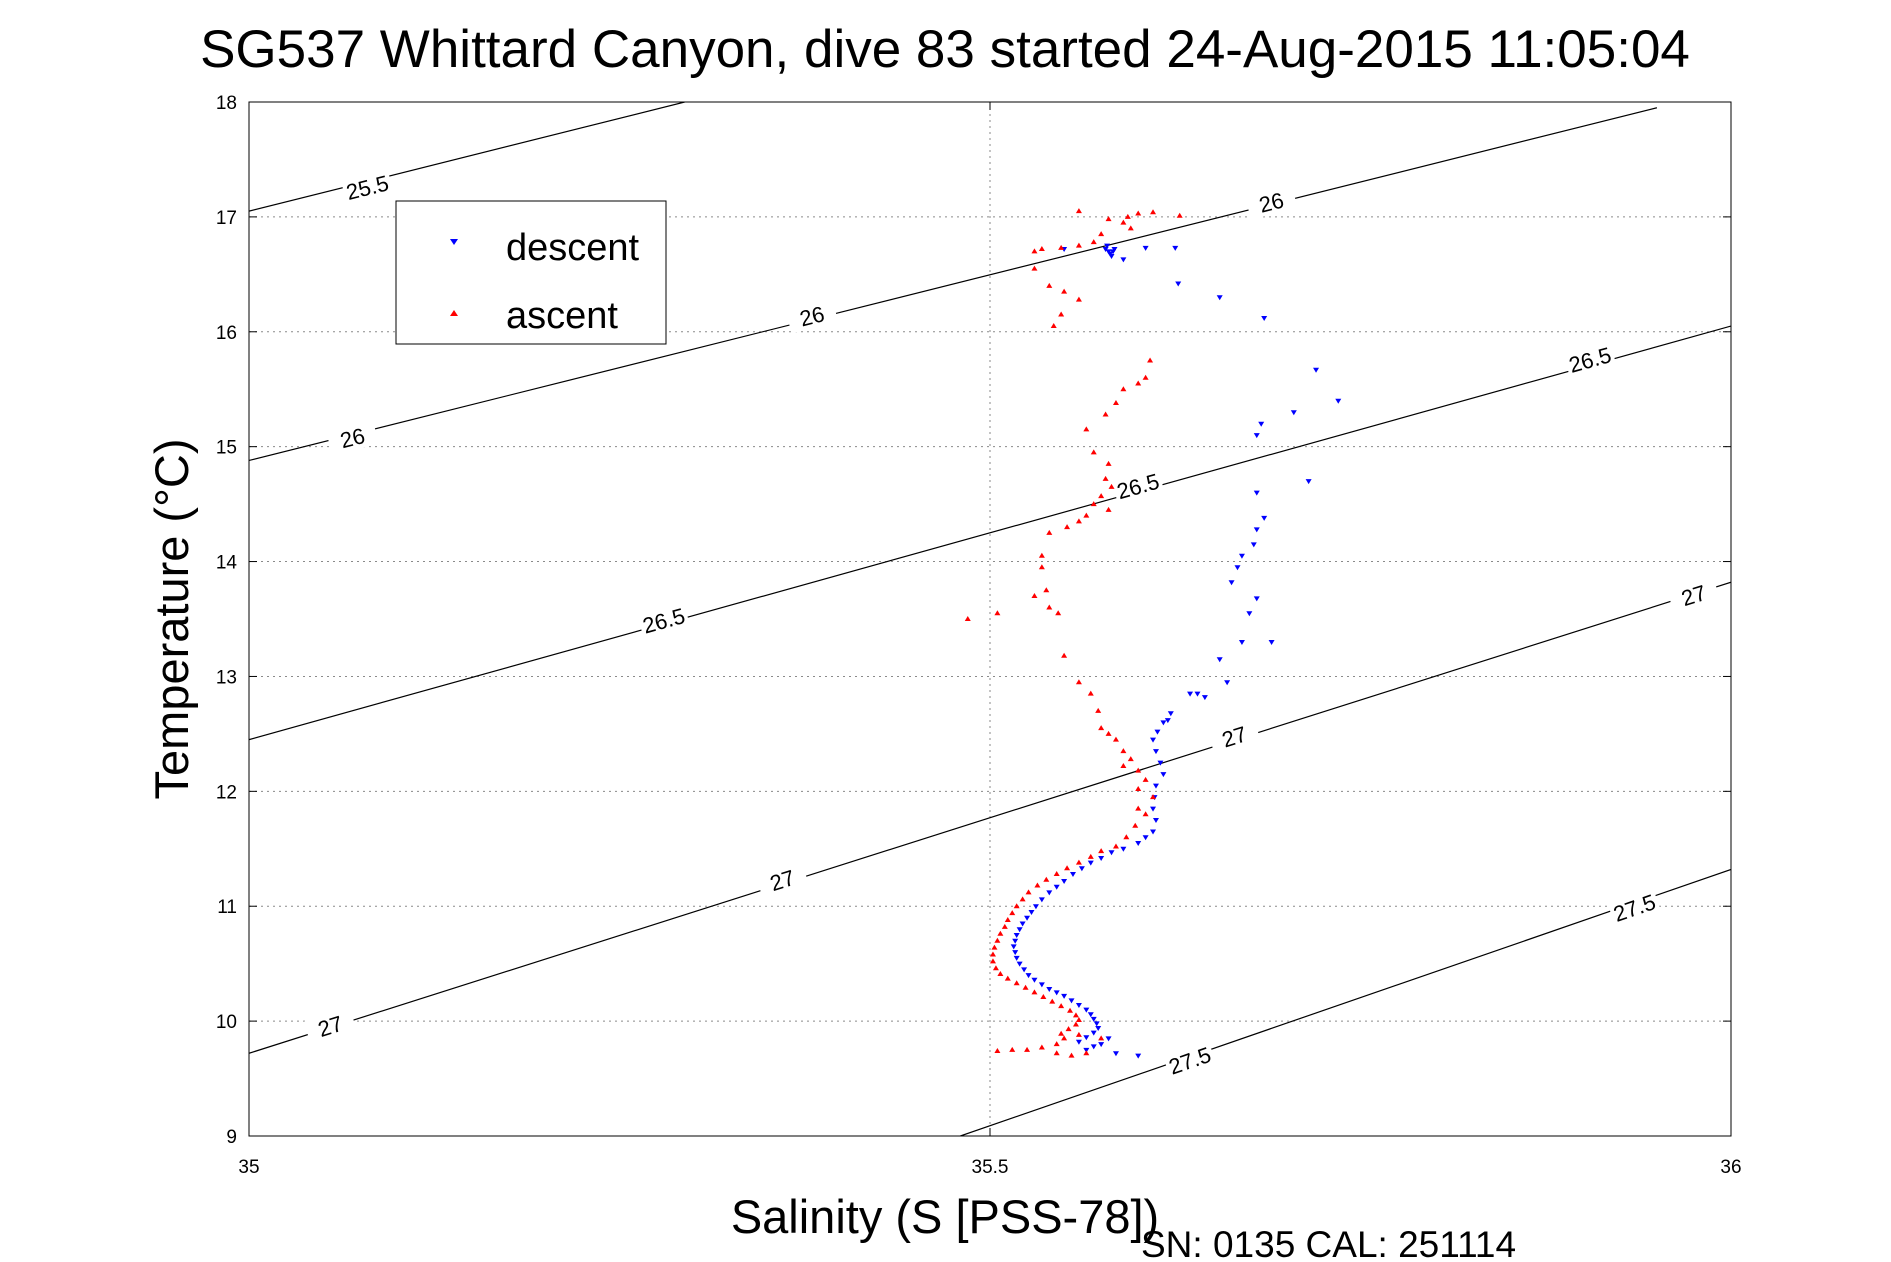 Image resolution: width=1891 pixels, height=1262 pixels. I want to click on legend-ascent-marker, so click(454, 313).